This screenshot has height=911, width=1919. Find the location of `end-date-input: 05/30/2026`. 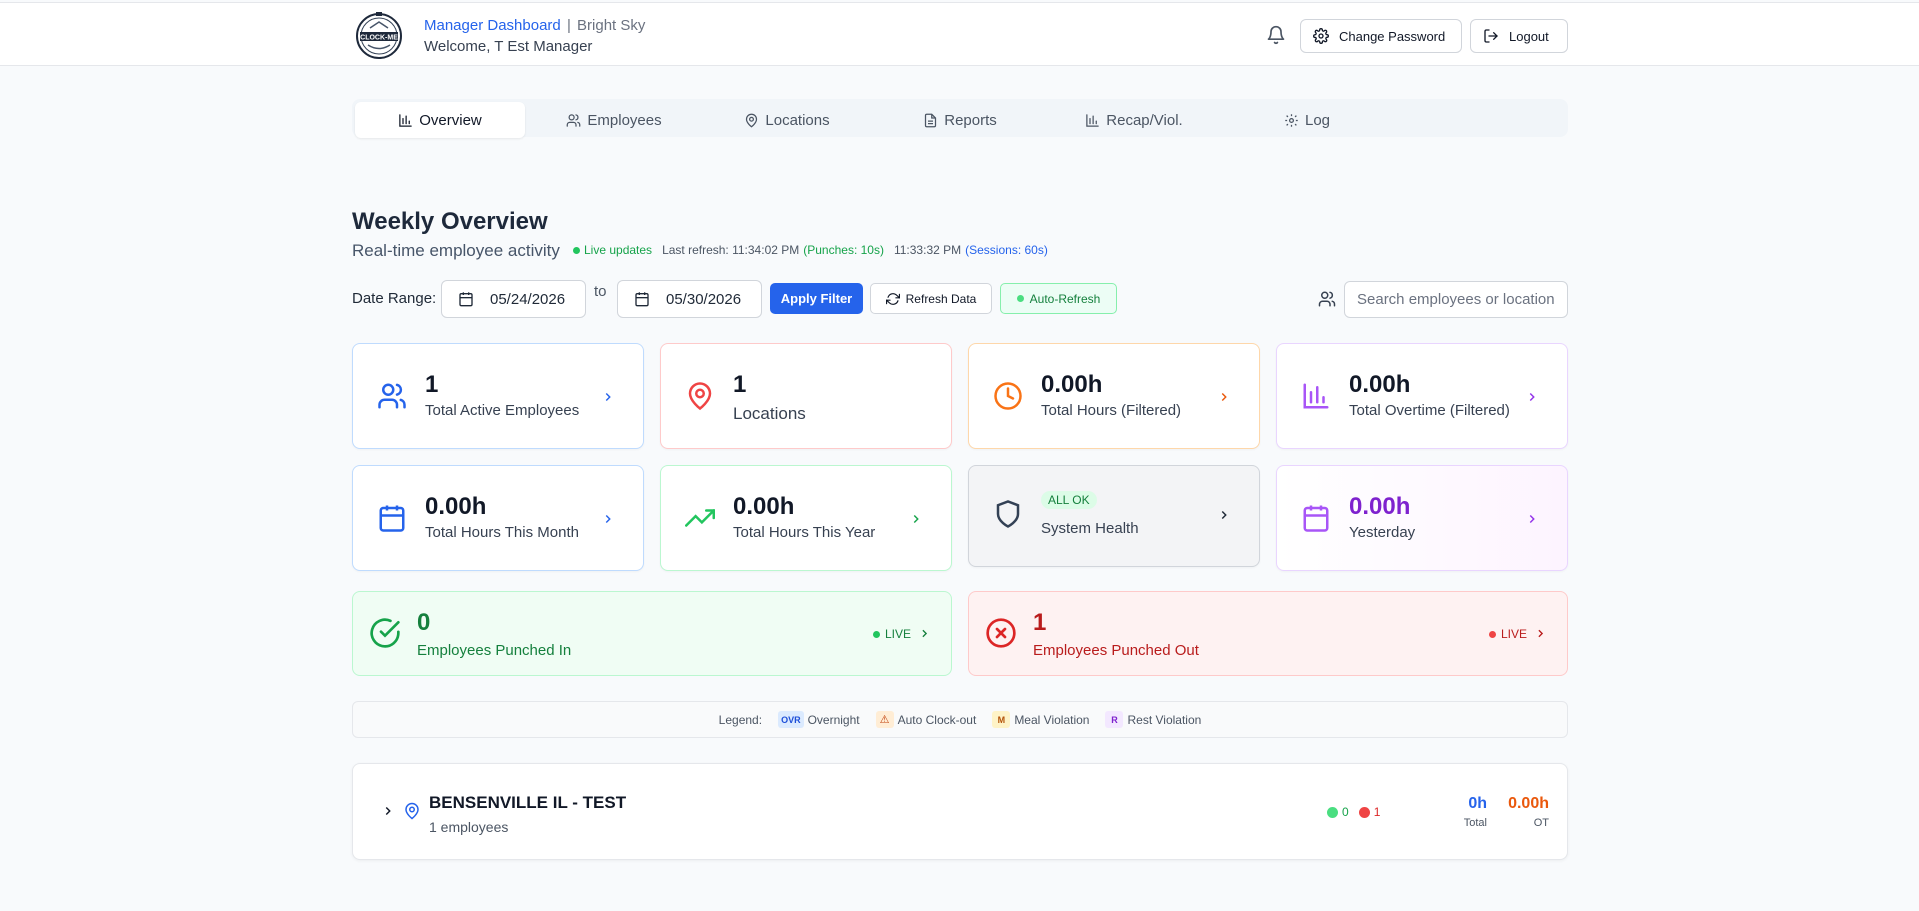

end-date-input: 05/30/2026 is located at coordinates (689, 299).